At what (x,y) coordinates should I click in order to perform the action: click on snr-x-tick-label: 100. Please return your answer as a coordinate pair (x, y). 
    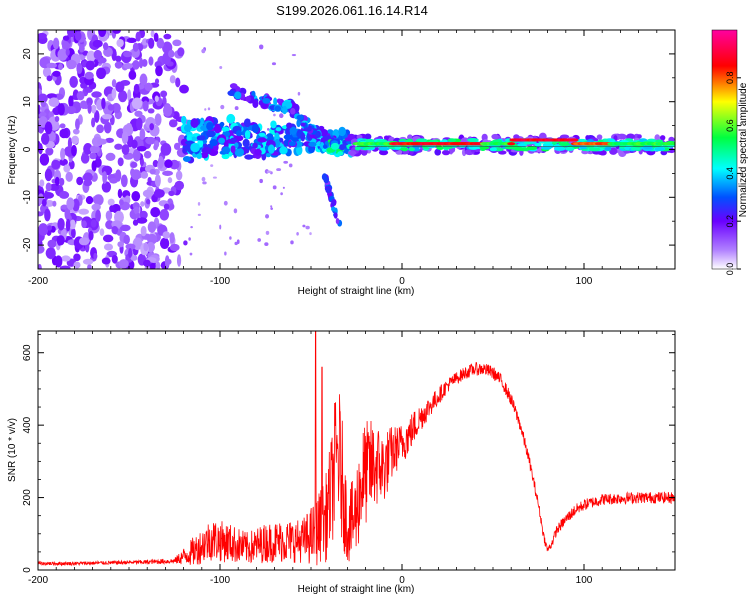
    Looking at the image, I should click on (584, 580).